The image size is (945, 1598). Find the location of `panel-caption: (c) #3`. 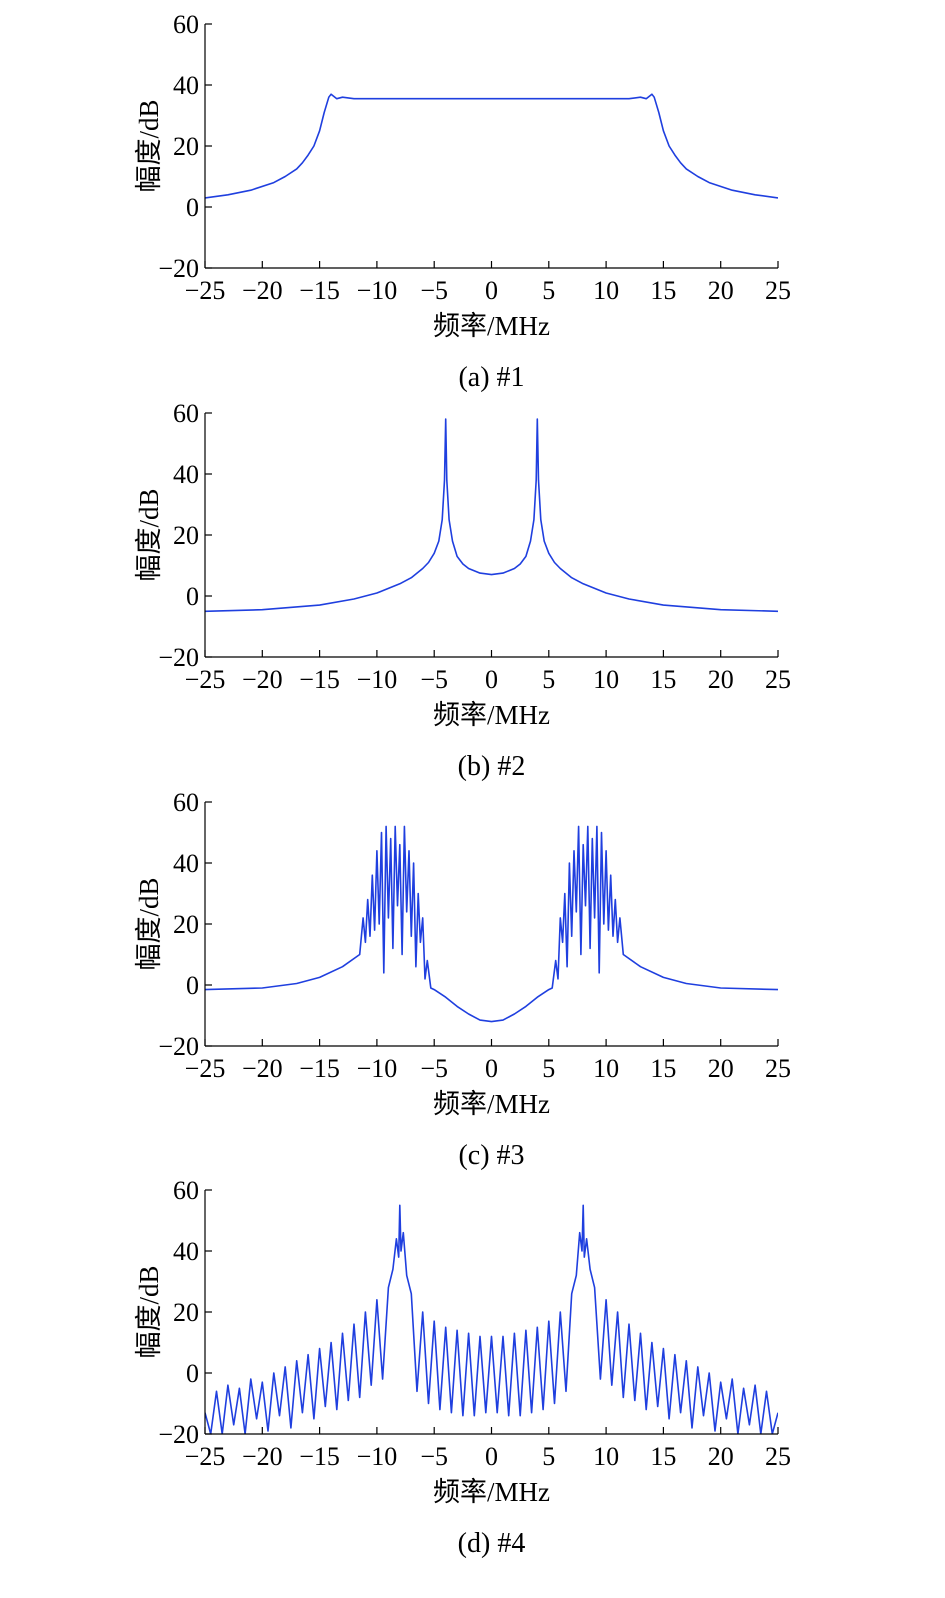

panel-caption: (c) #3 is located at coordinates (491, 1155).